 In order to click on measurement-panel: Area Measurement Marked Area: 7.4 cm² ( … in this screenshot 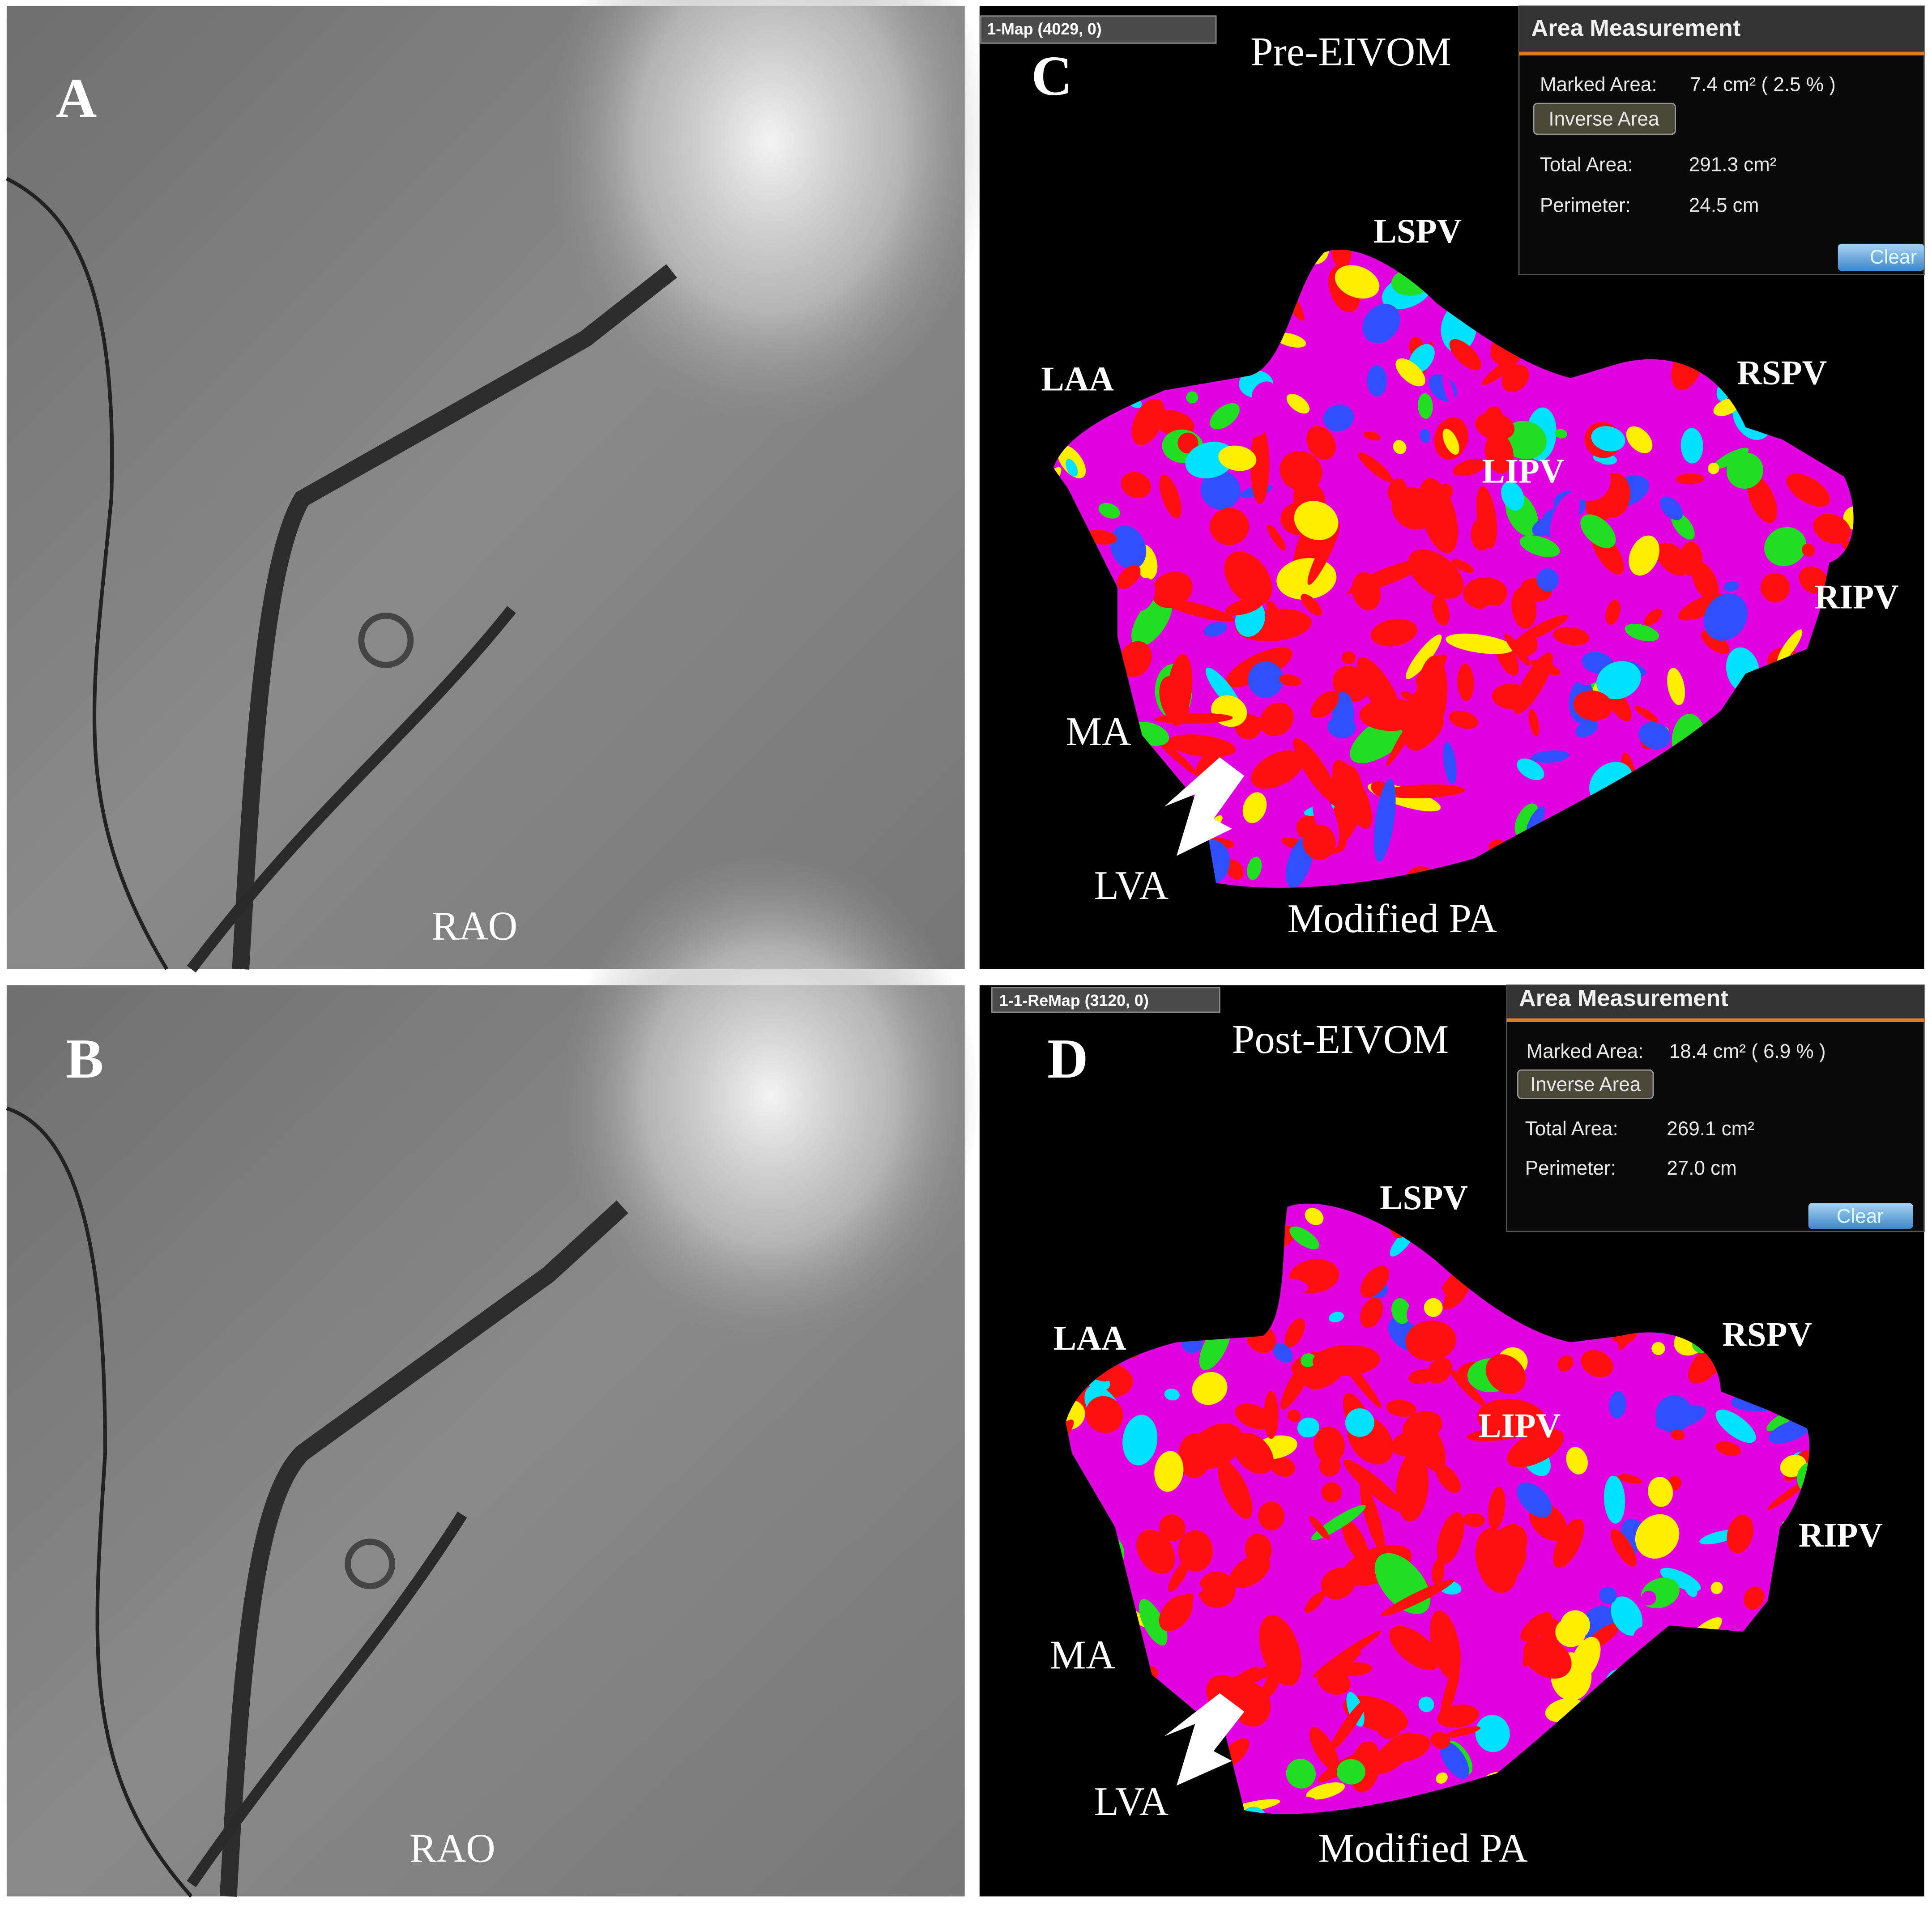, I will do `click(1721, 141)`.